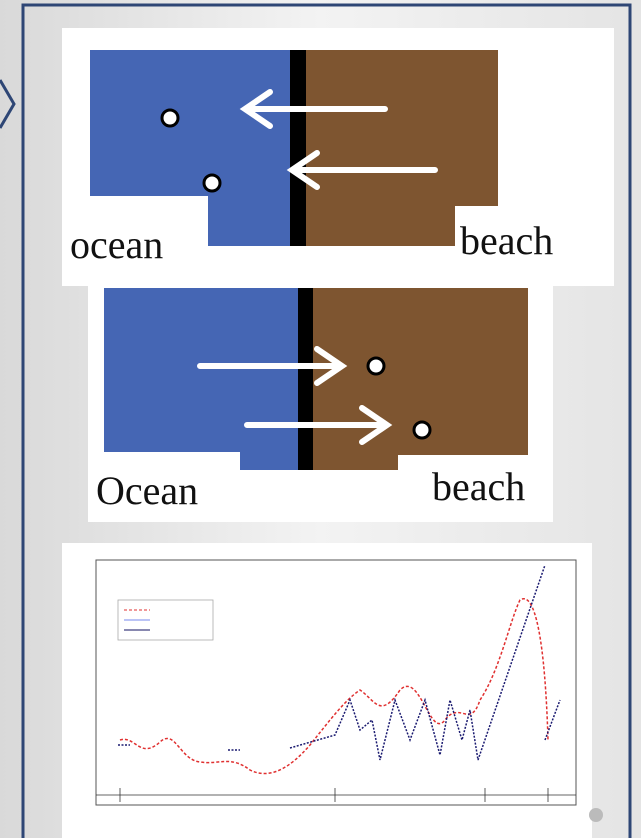 This screenshot has height=838, width=641. What do you see at coordinates (8, 104) in the screenshot?
I see `chevron` at bounding box center [8, 104].